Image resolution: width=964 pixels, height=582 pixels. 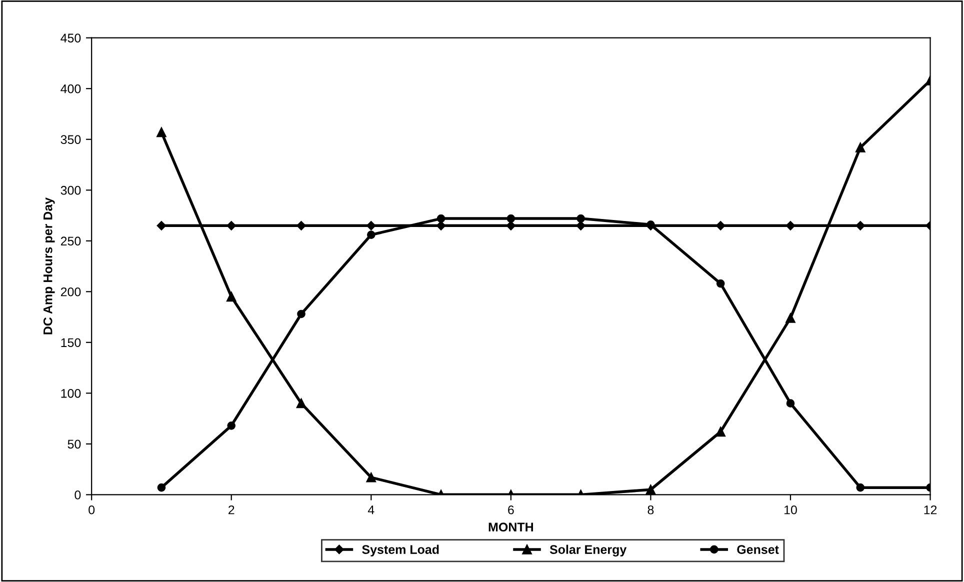 What do you see at coordinates (70, 139) in the screenshot?
I see `y-tick-label: 350` at bounding box center [70, 139].